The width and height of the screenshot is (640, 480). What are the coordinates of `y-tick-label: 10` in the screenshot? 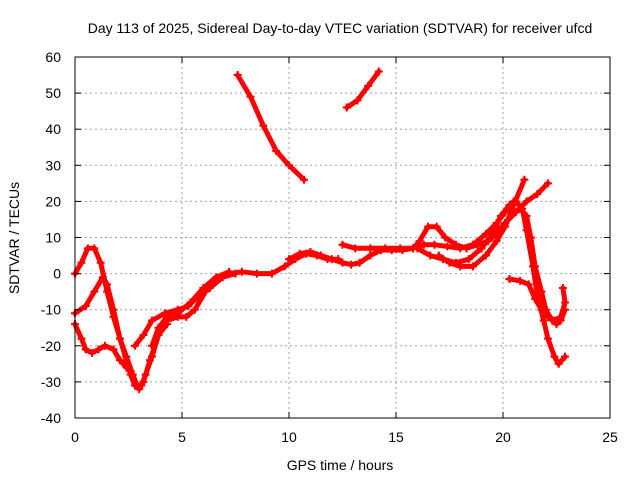 It's located at (53, 238).